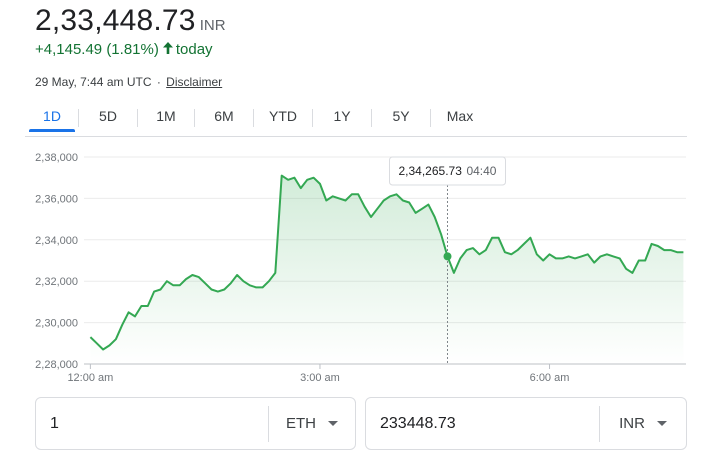  Describe the element at coordinates (52, 118) in the screenshot. I see `tab-1d: 1D` at that location.